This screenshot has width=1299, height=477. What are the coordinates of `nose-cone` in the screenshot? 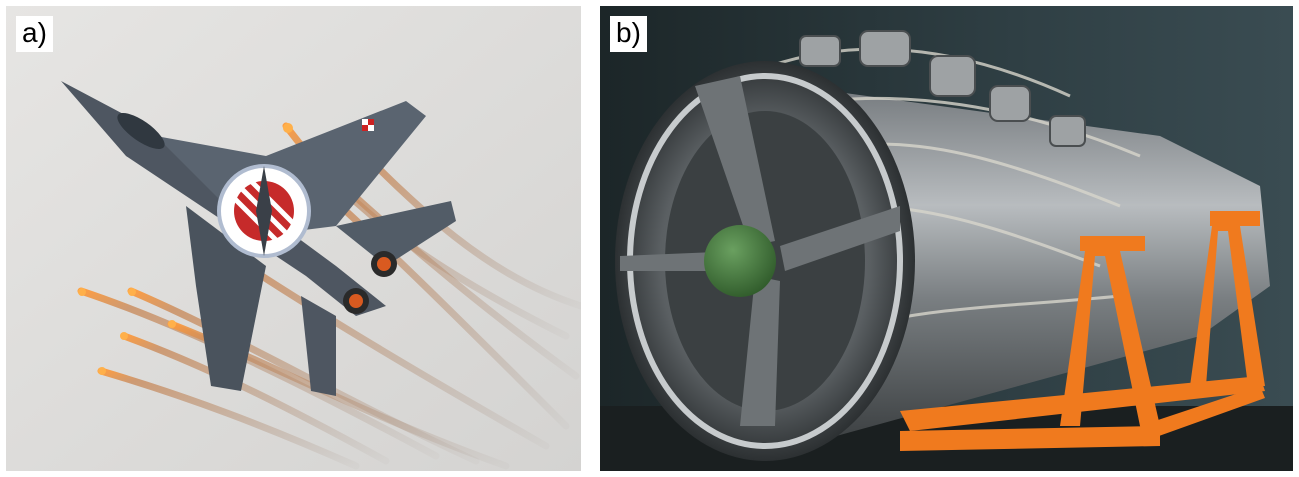 It's located at (740, 261).